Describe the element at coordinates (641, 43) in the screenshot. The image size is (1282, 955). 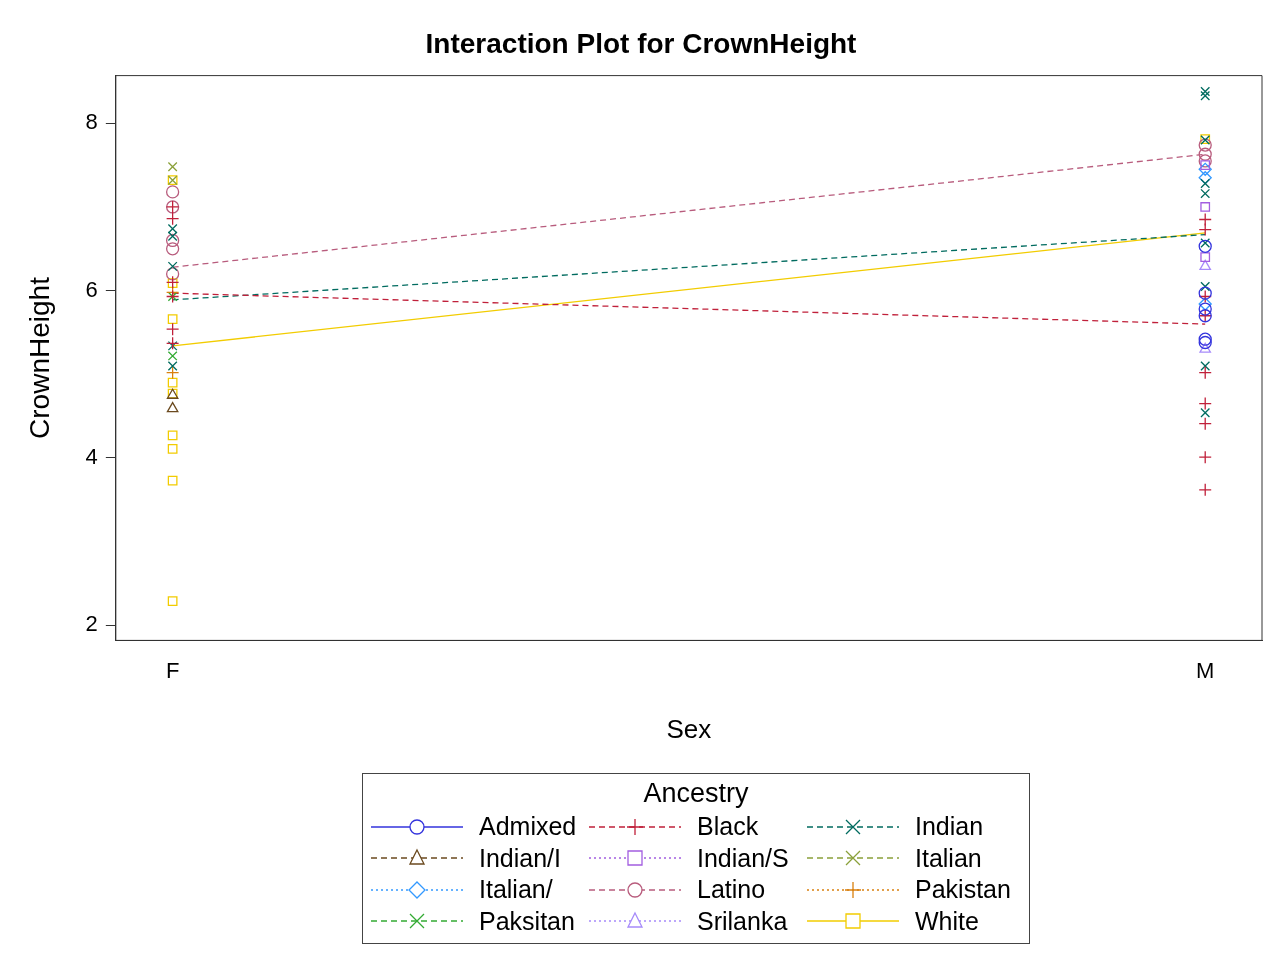
I see `chart-title: Interaction Plot for CrownHeight` at that location.